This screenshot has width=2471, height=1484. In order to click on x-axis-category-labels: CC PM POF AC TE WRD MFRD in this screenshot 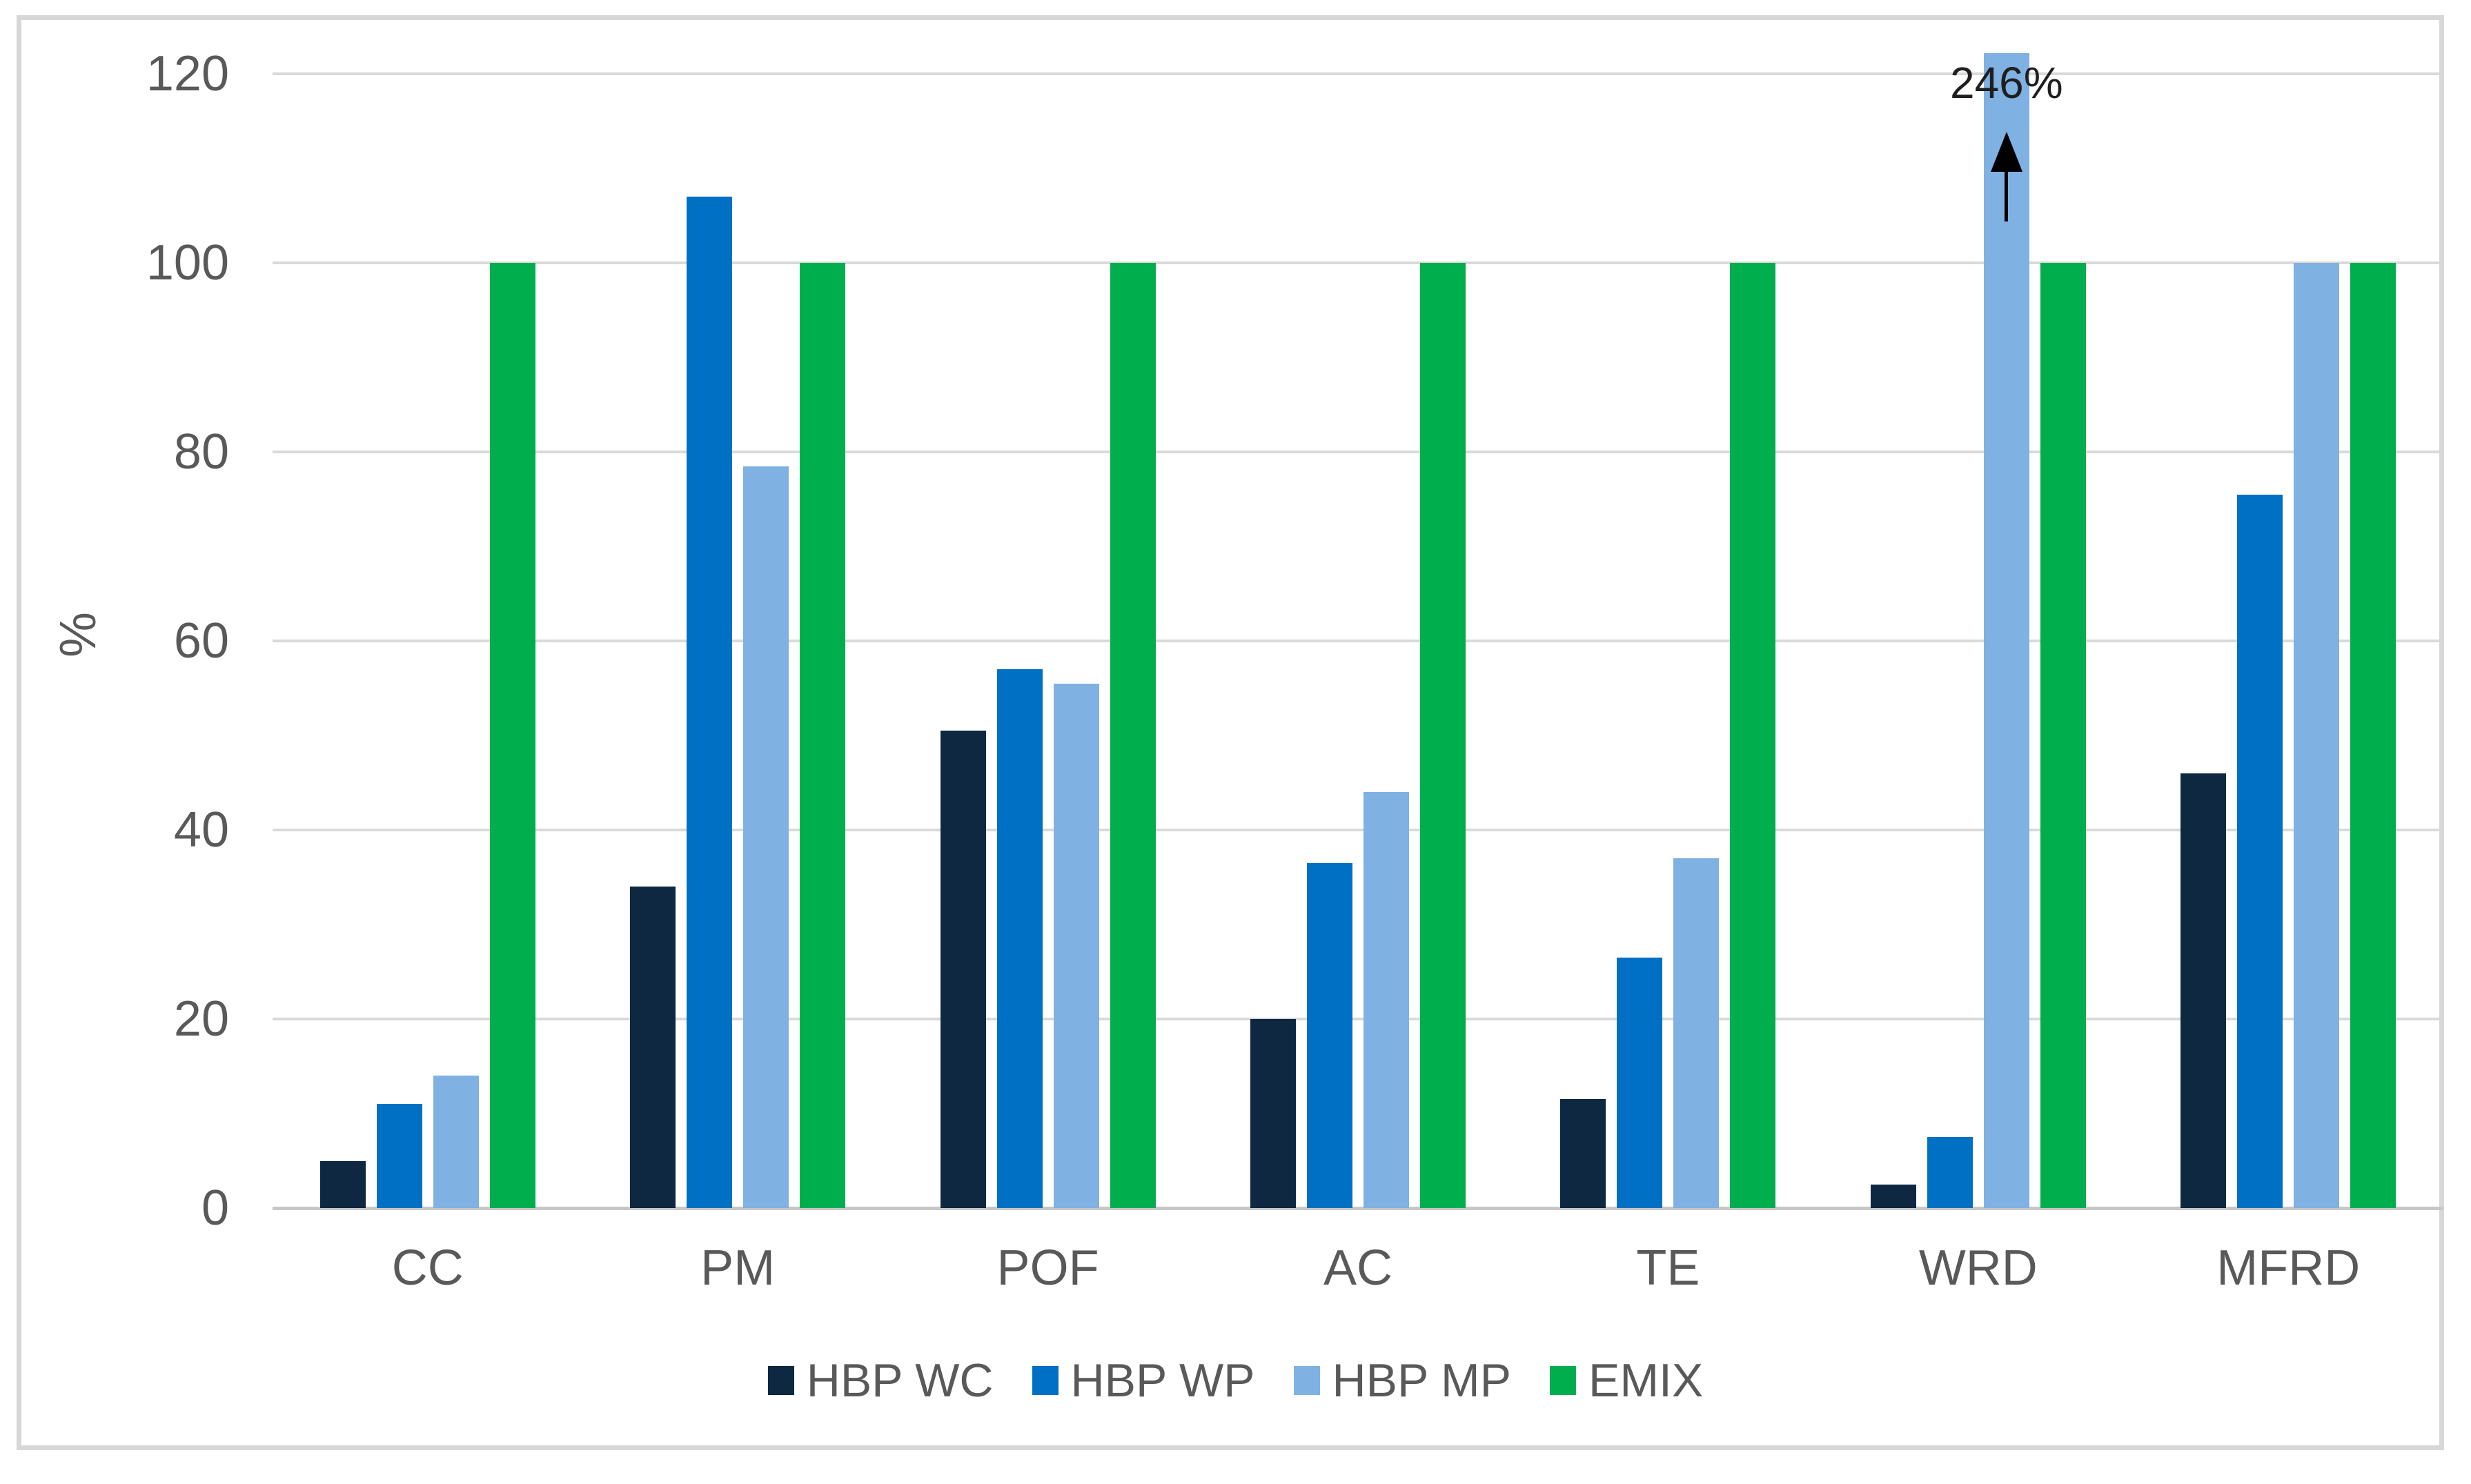, I will do `click(1358, 1268)`.